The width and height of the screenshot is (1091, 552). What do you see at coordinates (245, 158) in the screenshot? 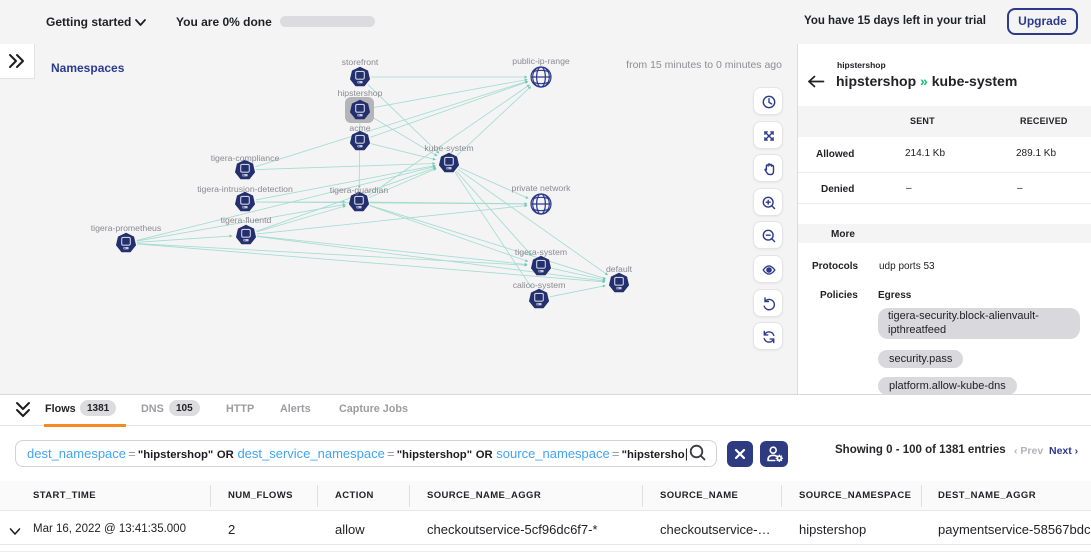
I see `svg-text: tigera-compliance` at bounding box center [245, 158].